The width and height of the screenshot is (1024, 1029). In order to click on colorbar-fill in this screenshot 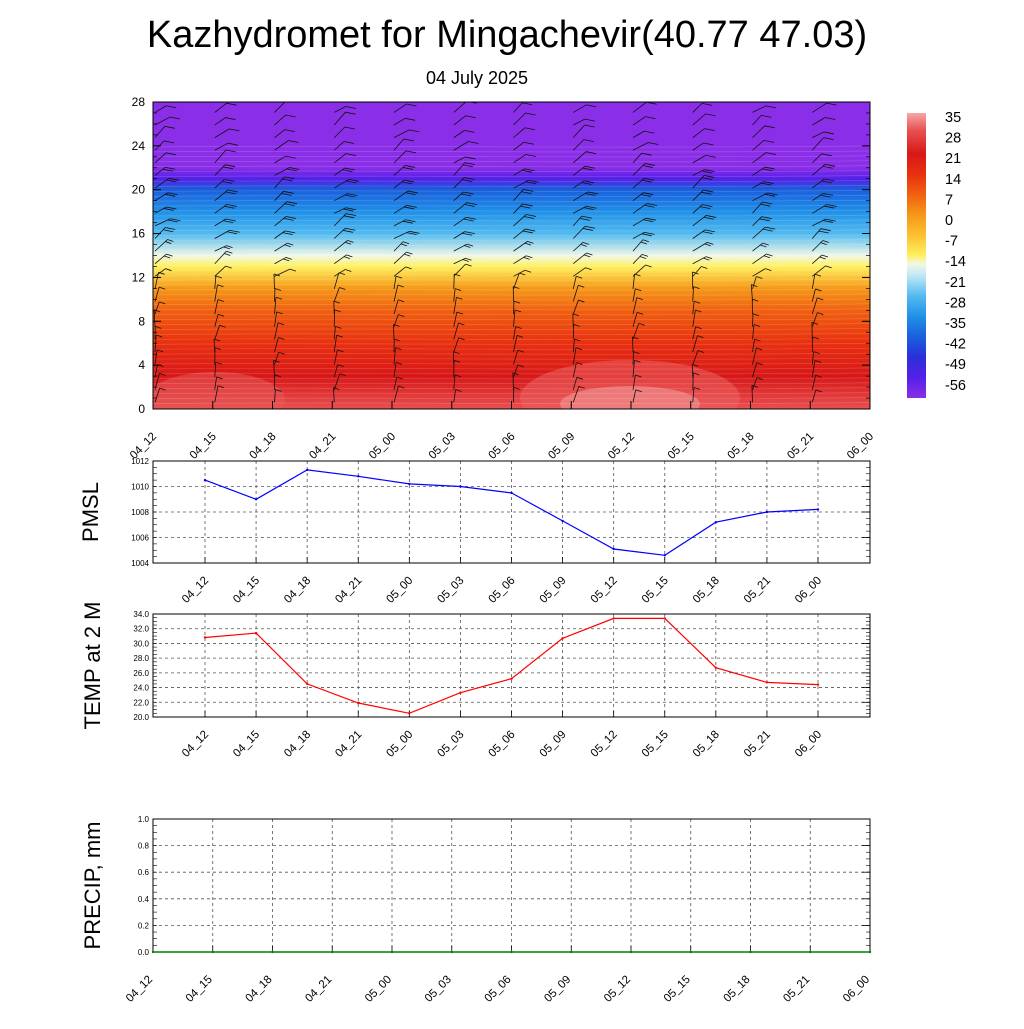, I will do `click(916, 255)`.